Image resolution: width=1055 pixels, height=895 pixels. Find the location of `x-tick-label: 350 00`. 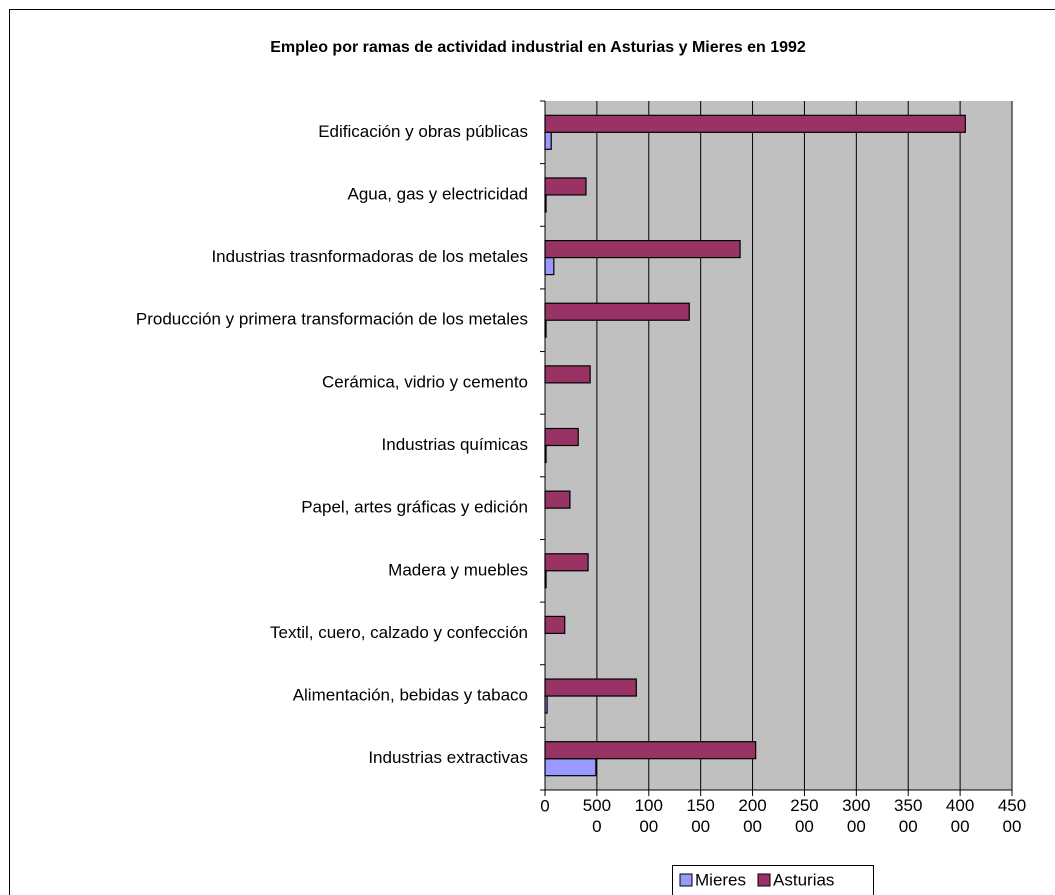

x-tick-label: 350 00 is located at coordinates (908, 816).